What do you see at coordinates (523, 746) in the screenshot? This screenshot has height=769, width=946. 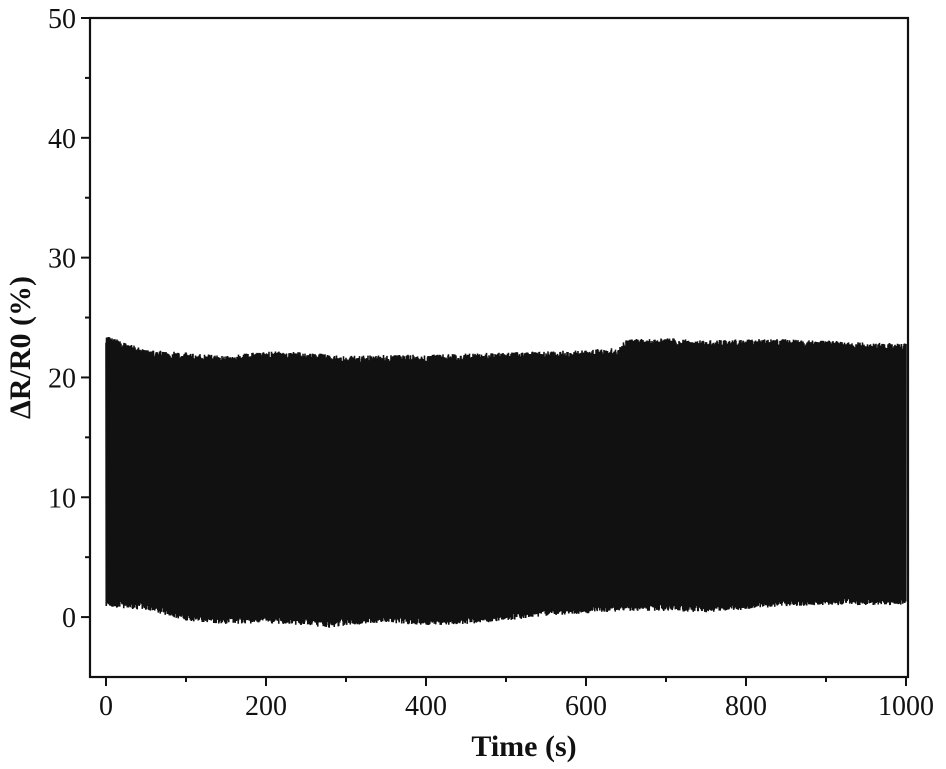 I see `x-axis-title: Time (s)` at bounding box center [523, 746].